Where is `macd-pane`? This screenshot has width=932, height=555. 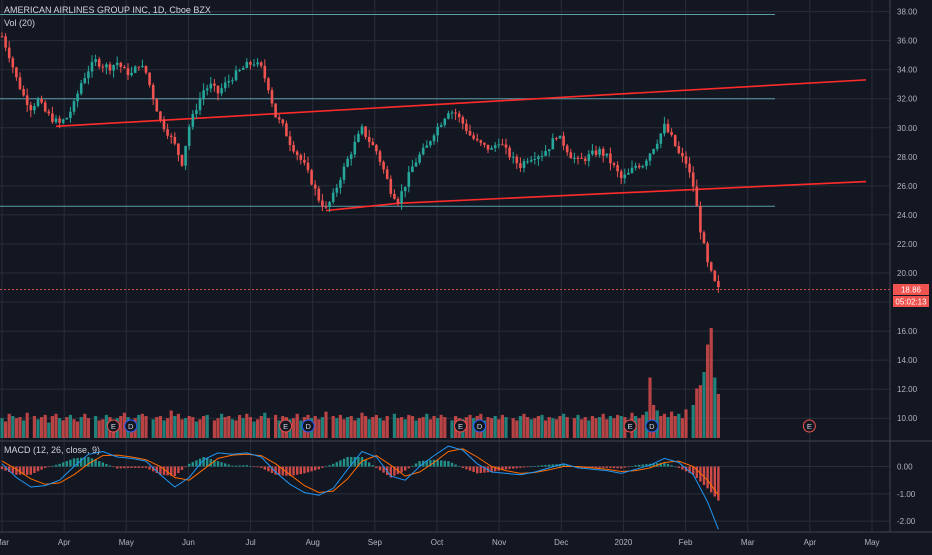 macd-pane is located at coordinates (360, 487).